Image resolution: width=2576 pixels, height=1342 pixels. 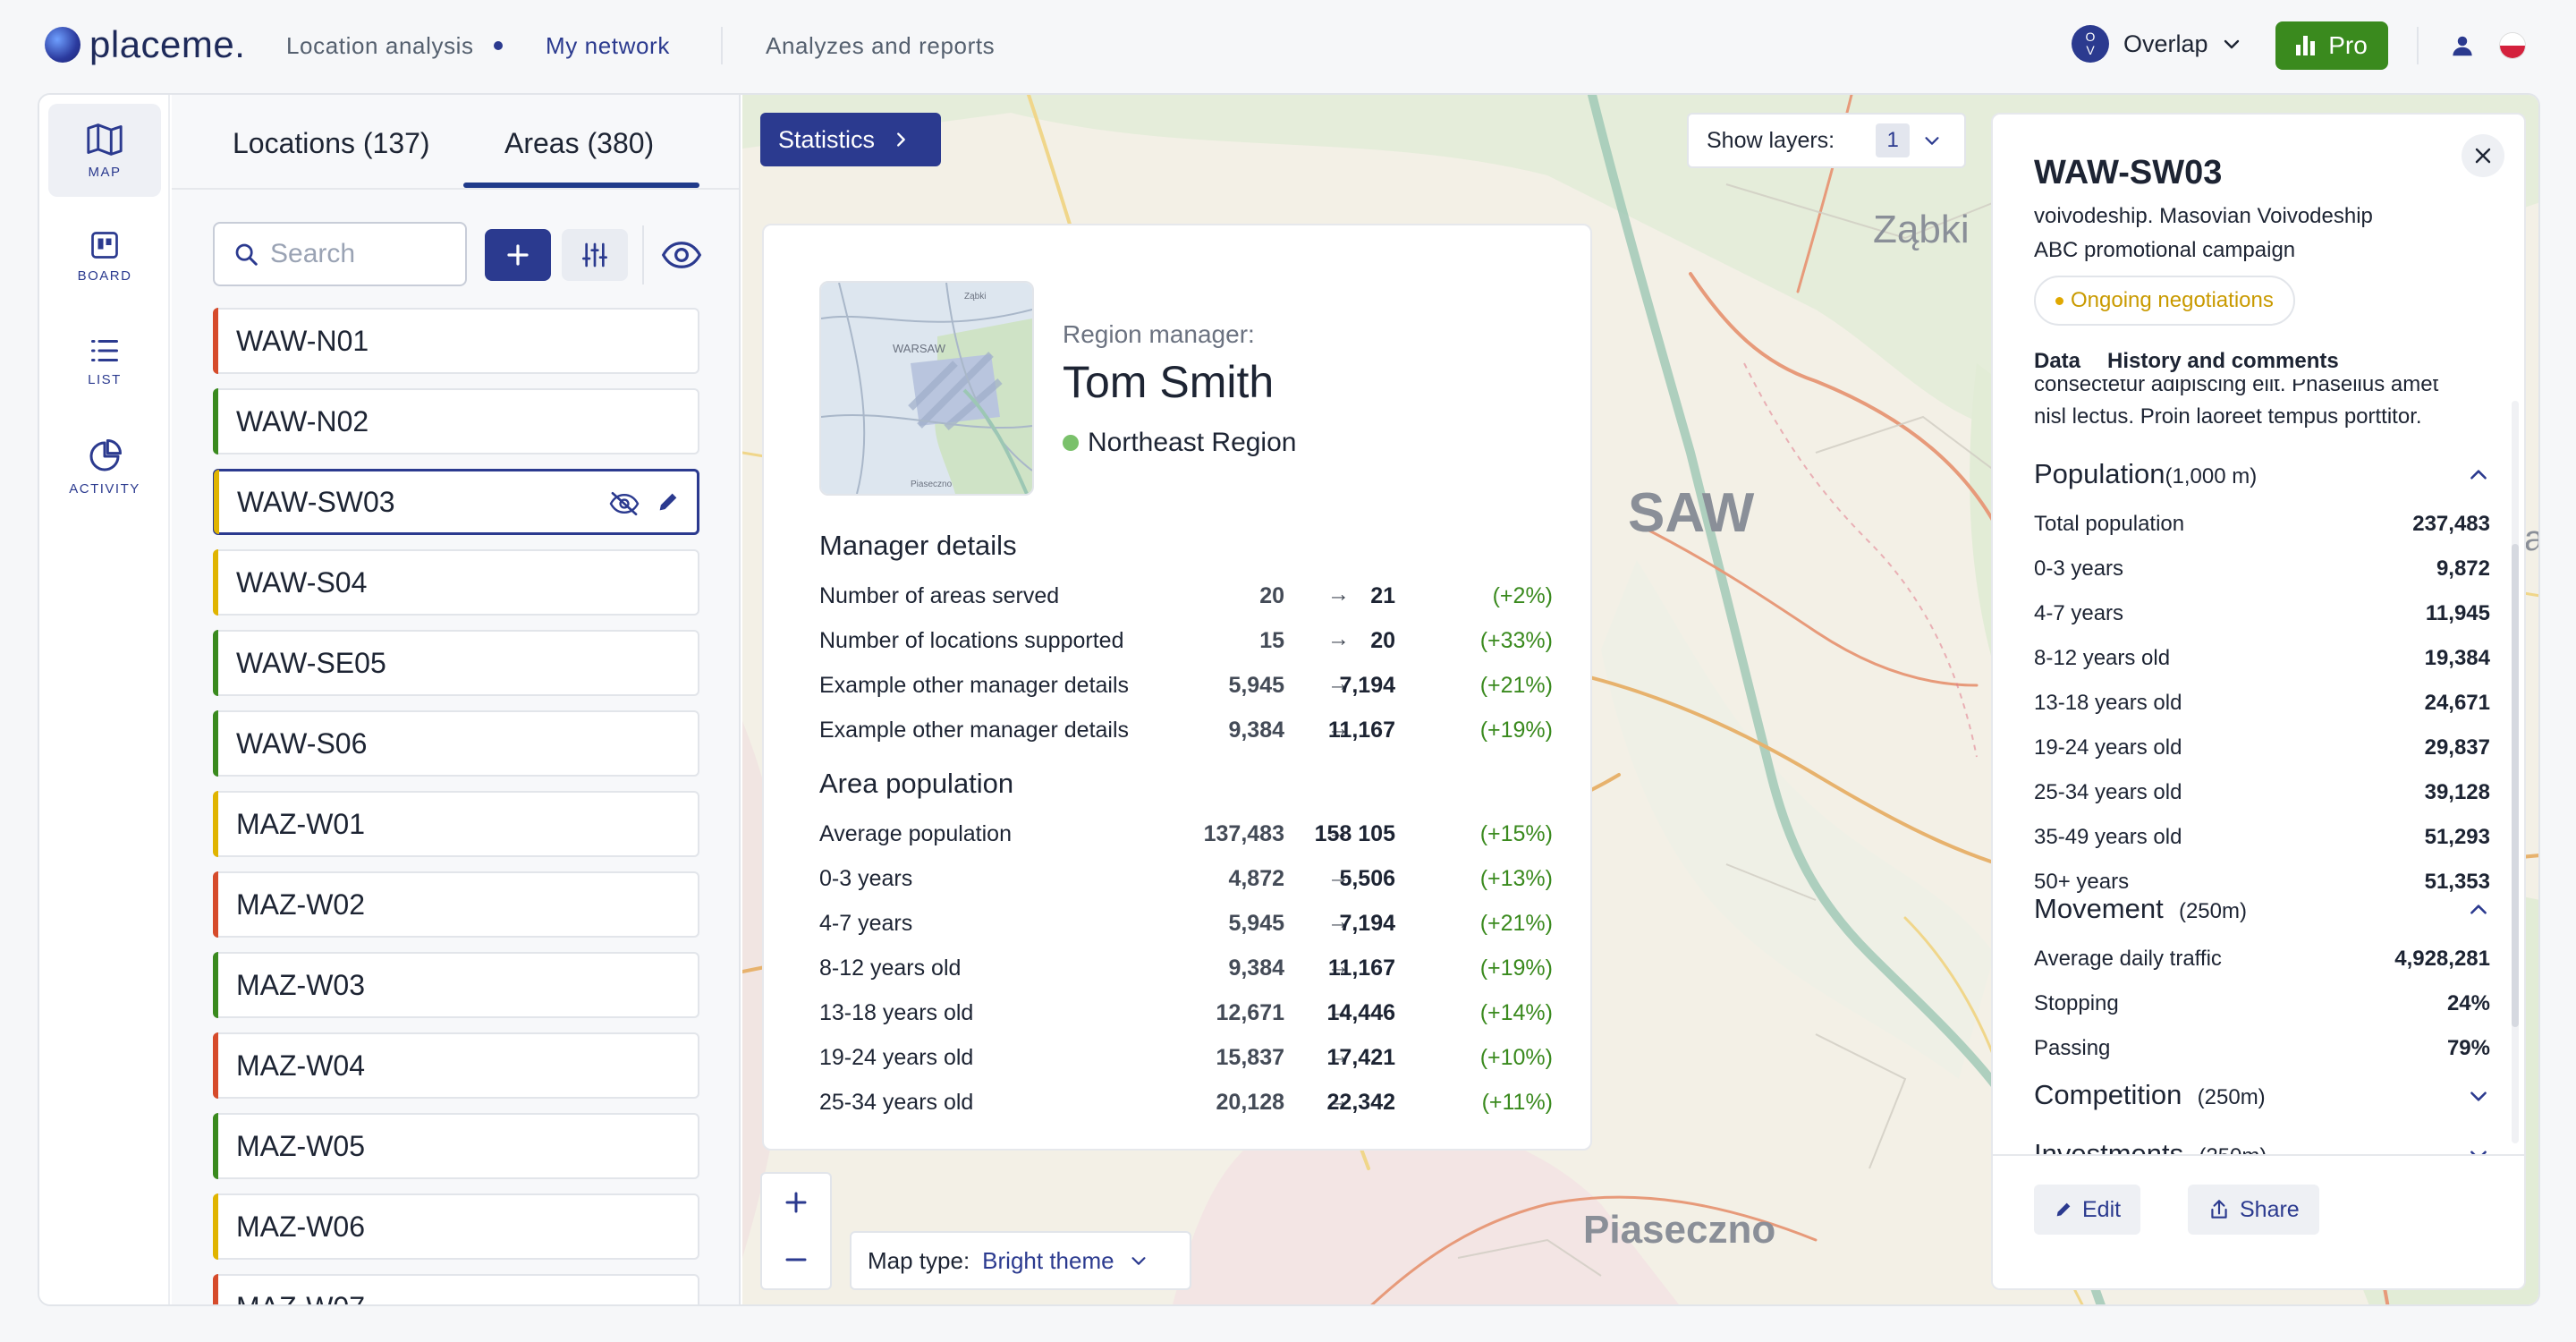 I want to click on list-item: WAW-N01, so click(x=456, y=341).